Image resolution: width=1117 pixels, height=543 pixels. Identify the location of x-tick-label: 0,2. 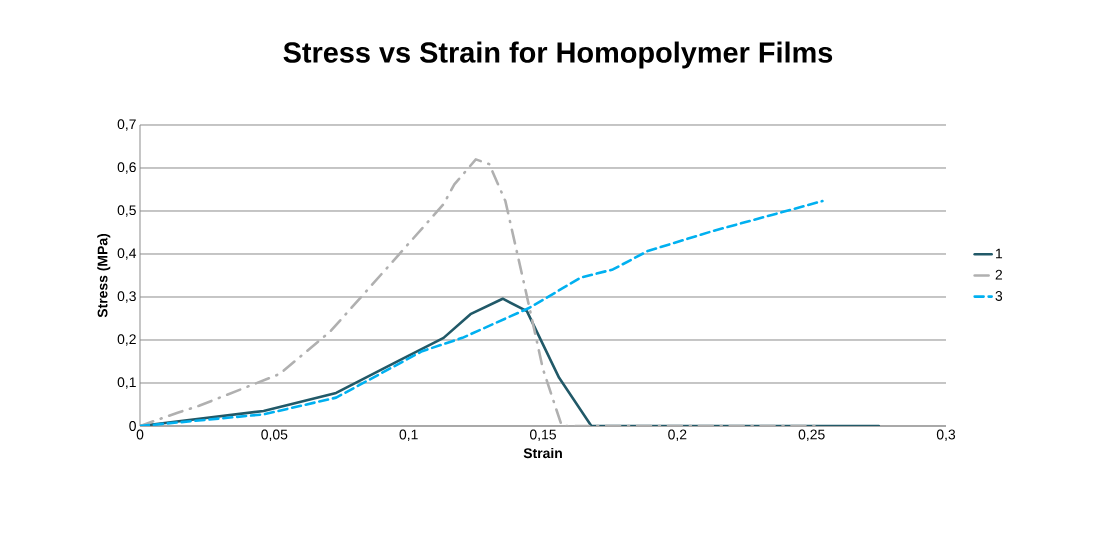
(677, 435).